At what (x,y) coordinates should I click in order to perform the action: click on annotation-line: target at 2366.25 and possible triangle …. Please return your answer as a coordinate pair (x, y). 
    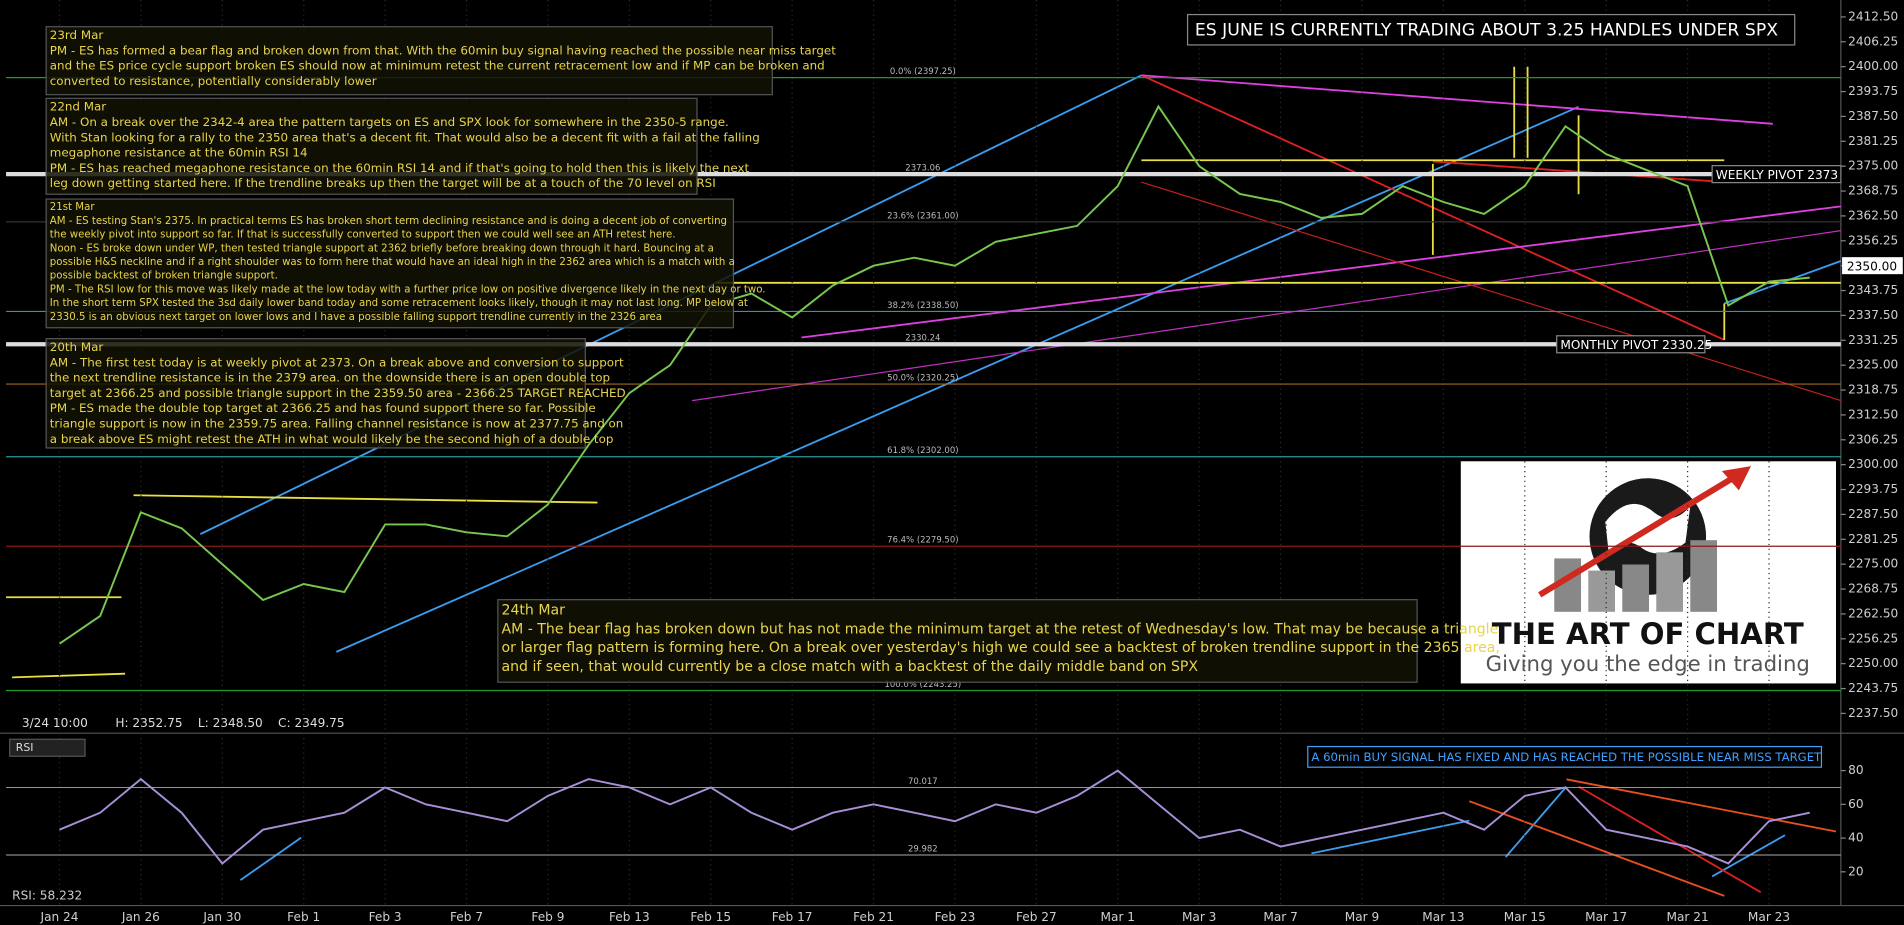
    Looking at the image, I should click on (338, 393).